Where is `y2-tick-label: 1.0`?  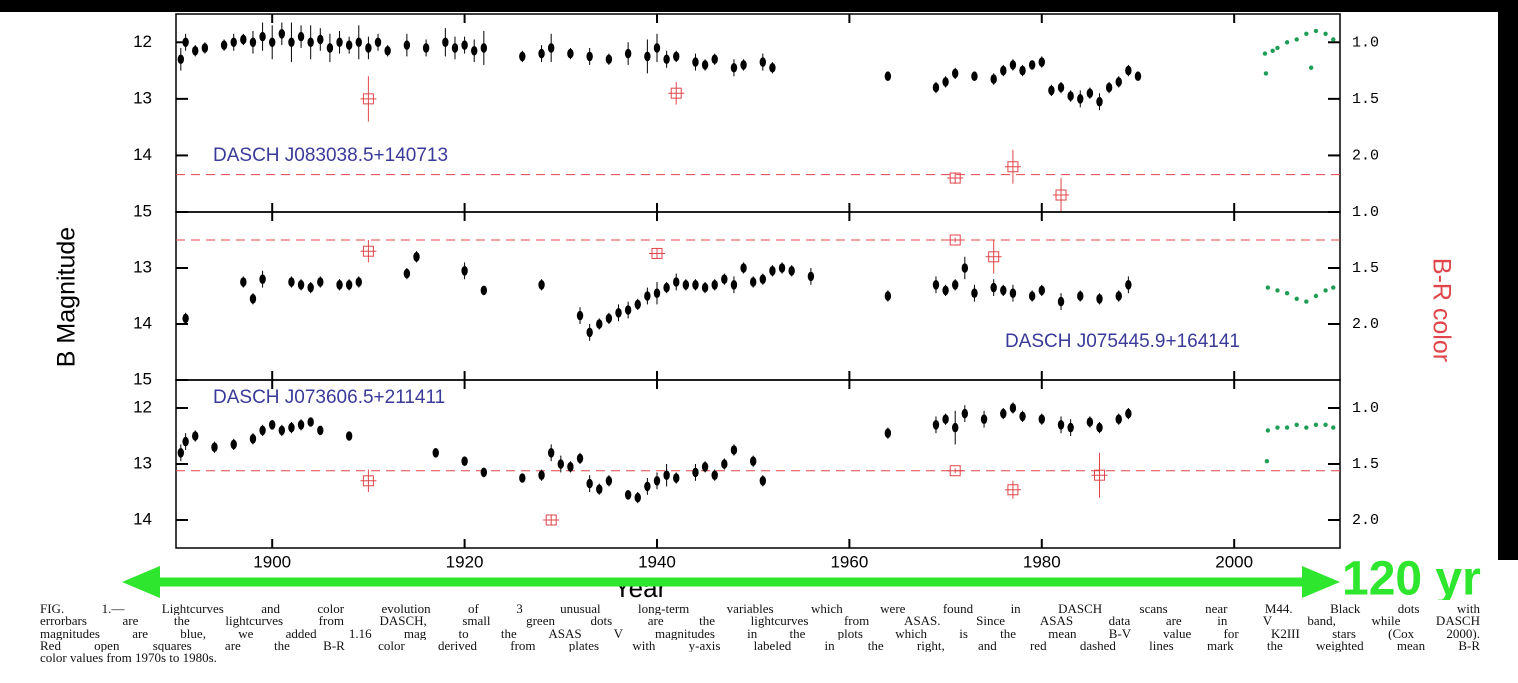 y2-tick-label: 1.0 is located at coordinates (1365, 42).